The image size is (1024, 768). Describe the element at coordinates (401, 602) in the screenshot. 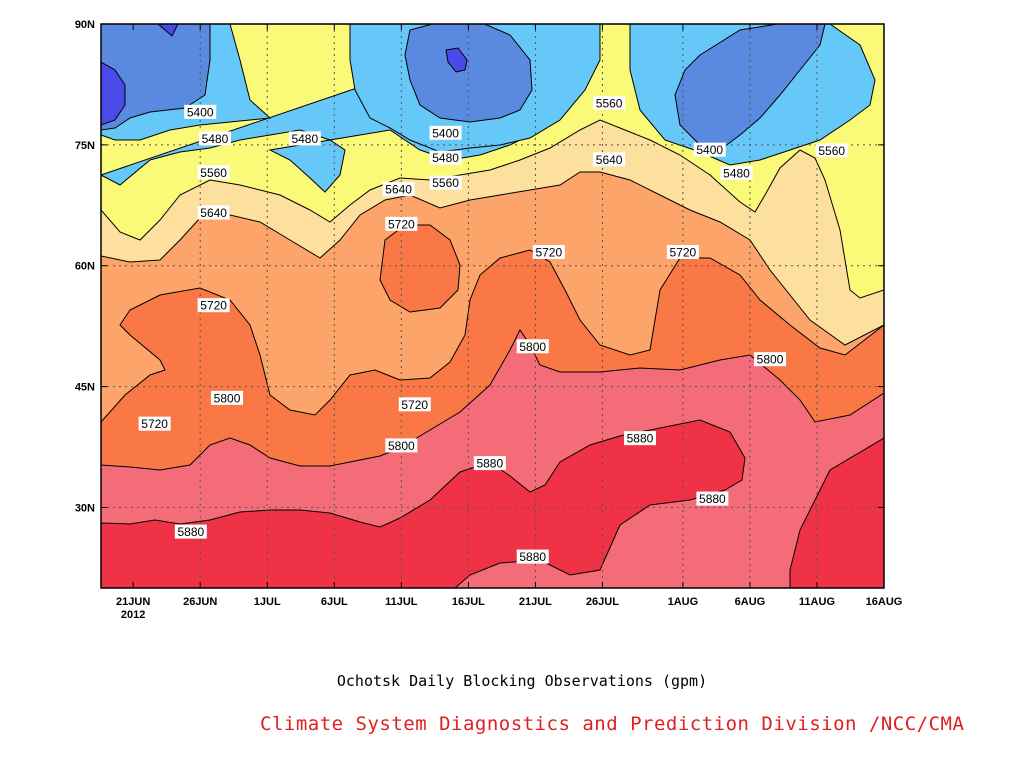

I see `x-tick-label: 11JUL` at that location.